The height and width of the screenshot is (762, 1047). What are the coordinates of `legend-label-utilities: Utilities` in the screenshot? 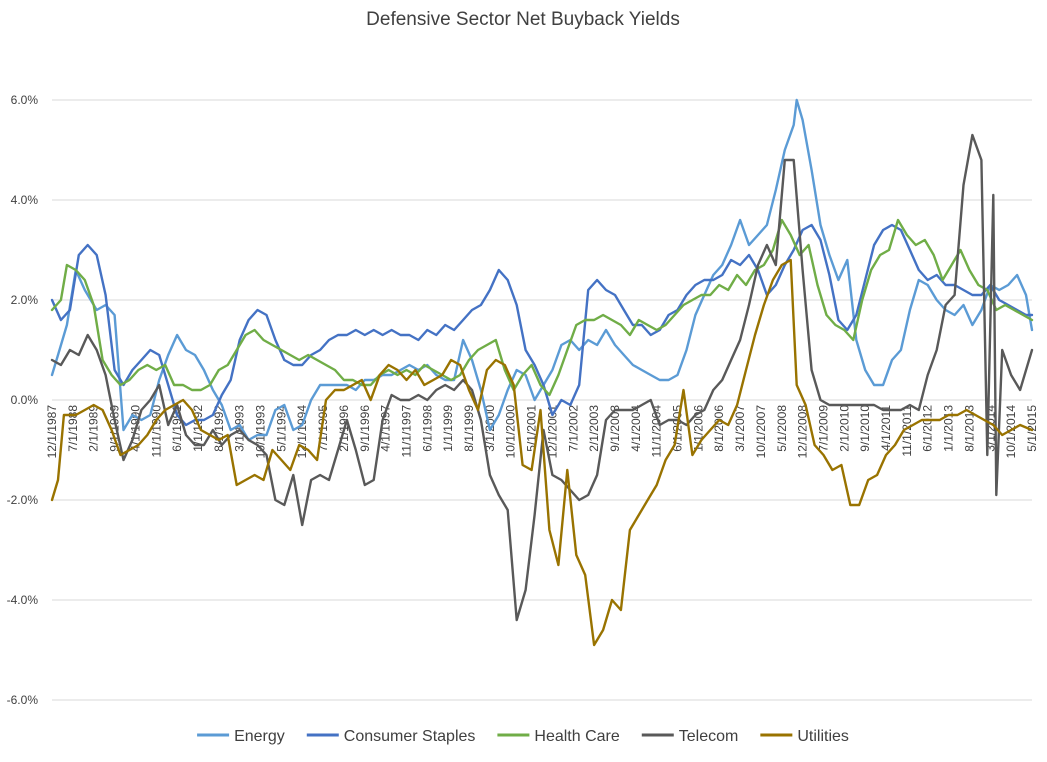 It's located at (823, 736).